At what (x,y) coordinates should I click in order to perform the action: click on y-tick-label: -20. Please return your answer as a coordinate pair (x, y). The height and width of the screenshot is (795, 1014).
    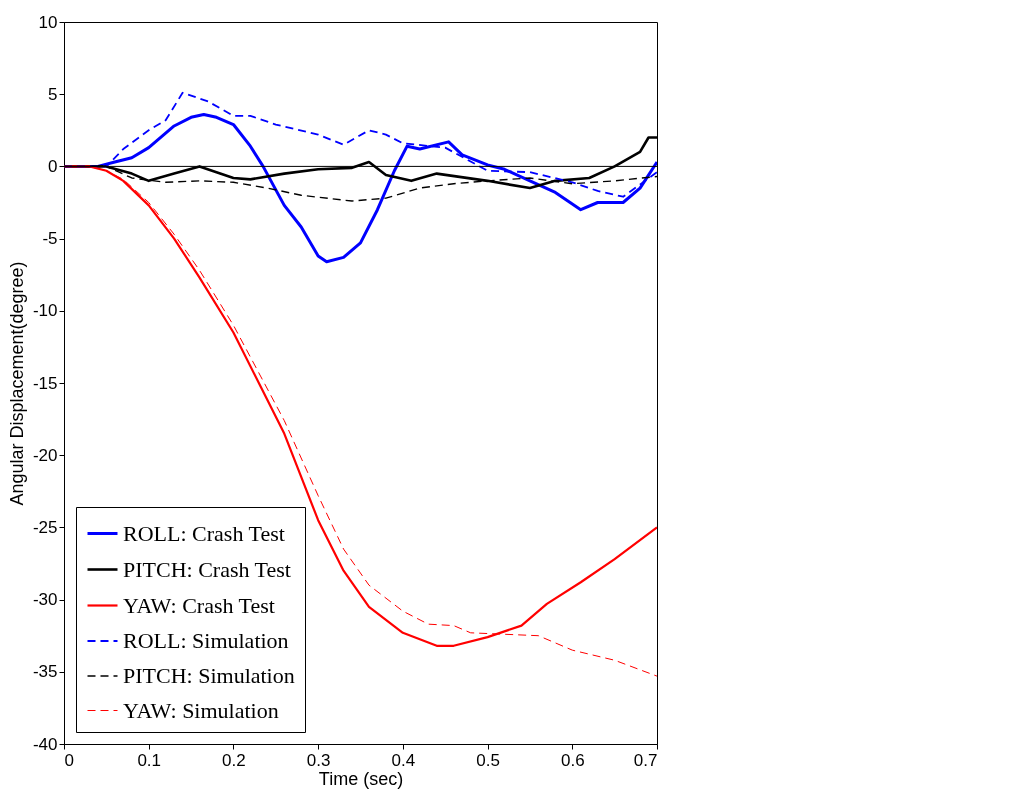
    Looking at the image, I should click on (45, 455).